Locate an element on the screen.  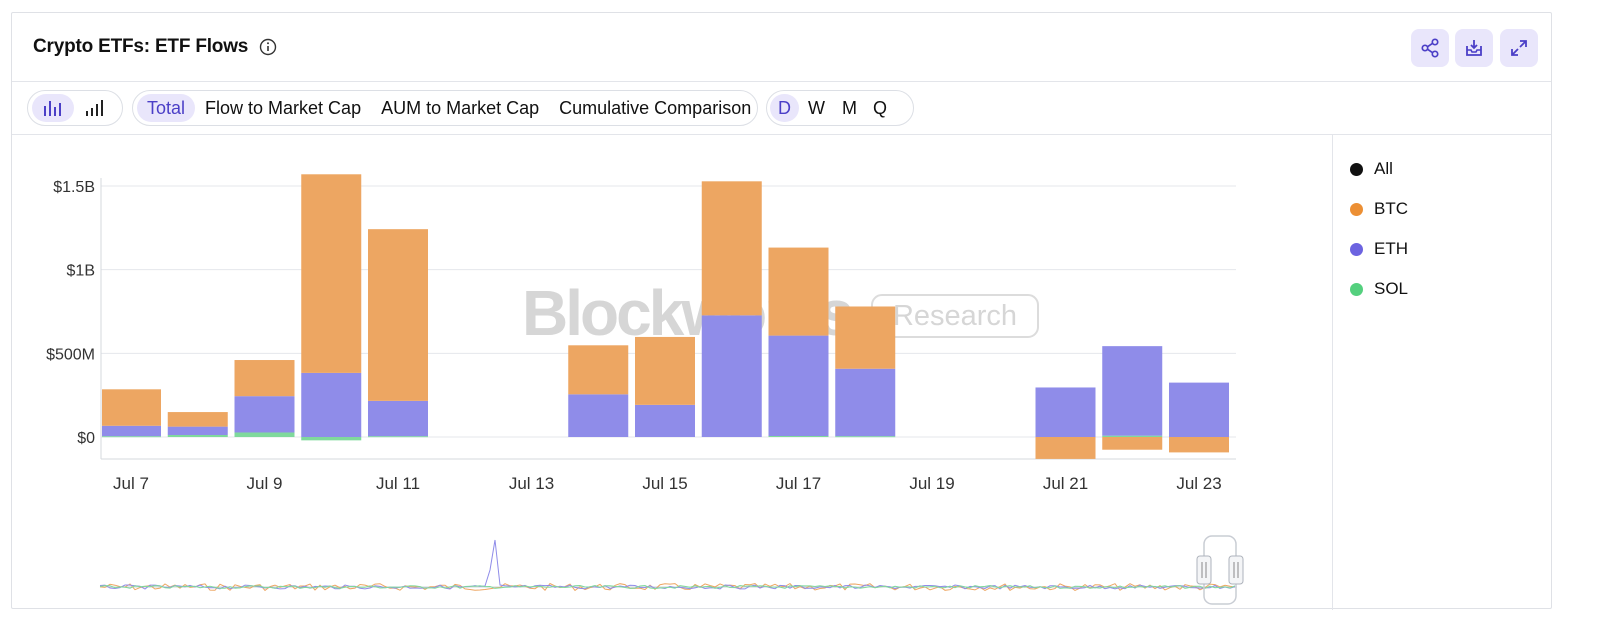
share-button is located at coordinates (1430, 48).